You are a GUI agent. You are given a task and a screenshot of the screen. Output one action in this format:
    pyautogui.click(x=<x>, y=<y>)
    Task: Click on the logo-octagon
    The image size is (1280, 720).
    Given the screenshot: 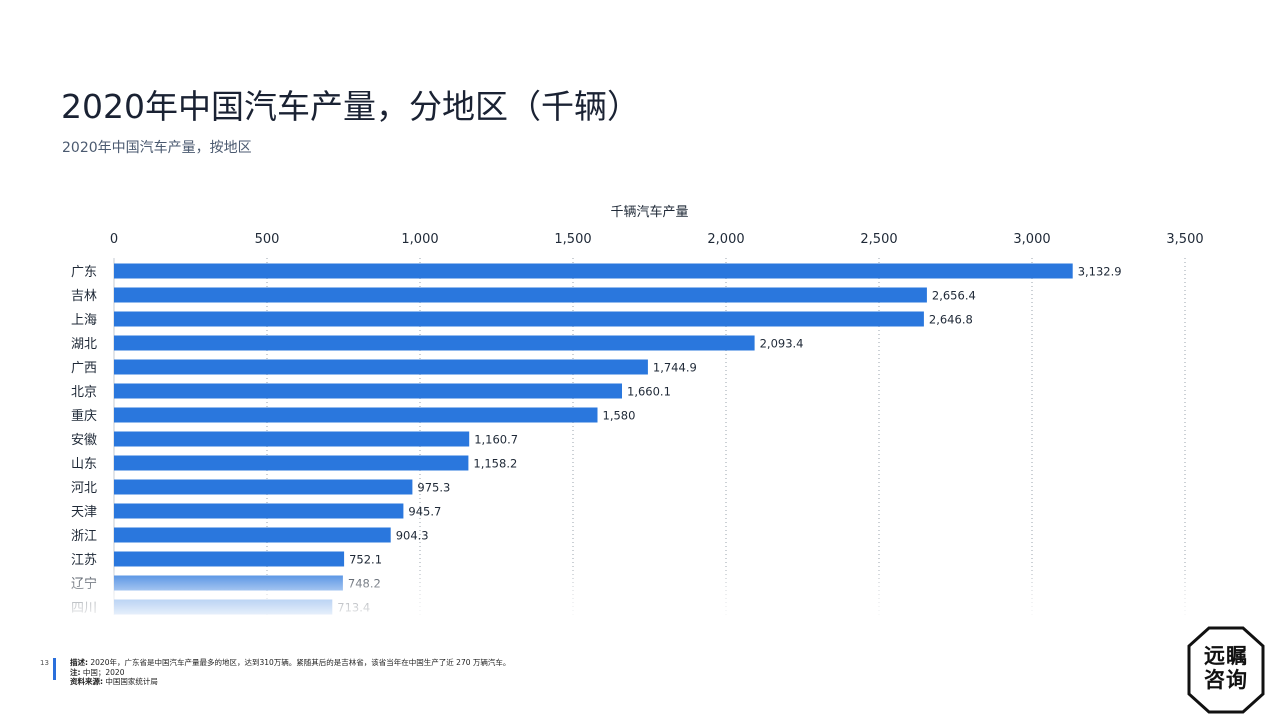 What is the action you would take?
    pyautogui.click(x=1226, y=670)
    